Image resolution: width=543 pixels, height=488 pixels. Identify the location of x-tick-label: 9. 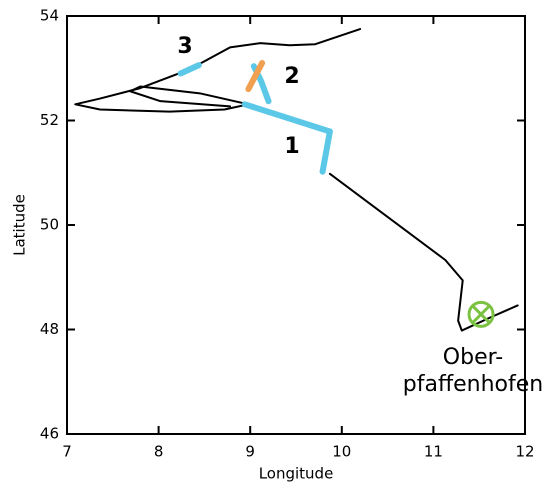
(250, 452).